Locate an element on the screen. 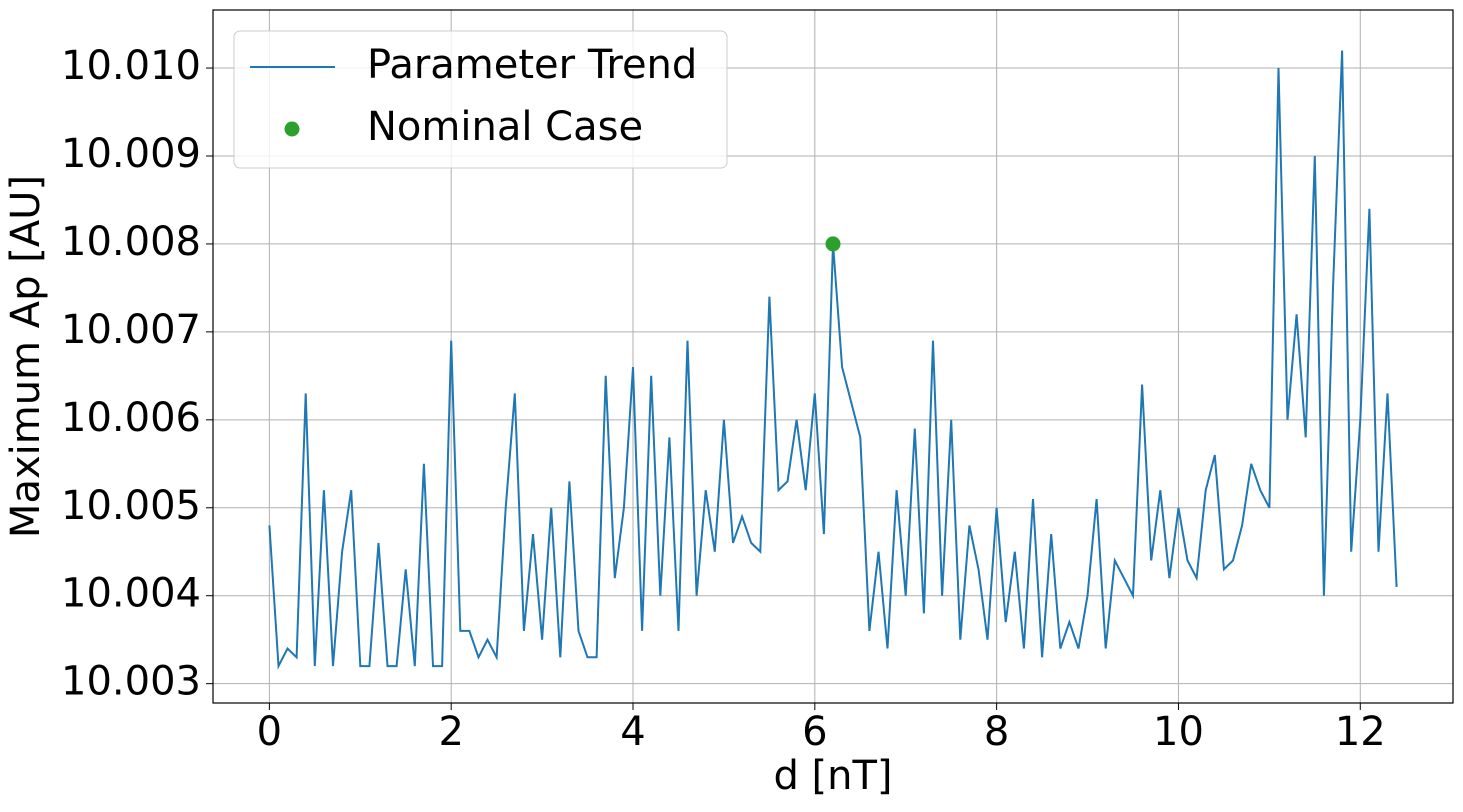 This screenshot has width=1463, height=812. y-tick-label: 10.005 is located at coordinates (131, 506).